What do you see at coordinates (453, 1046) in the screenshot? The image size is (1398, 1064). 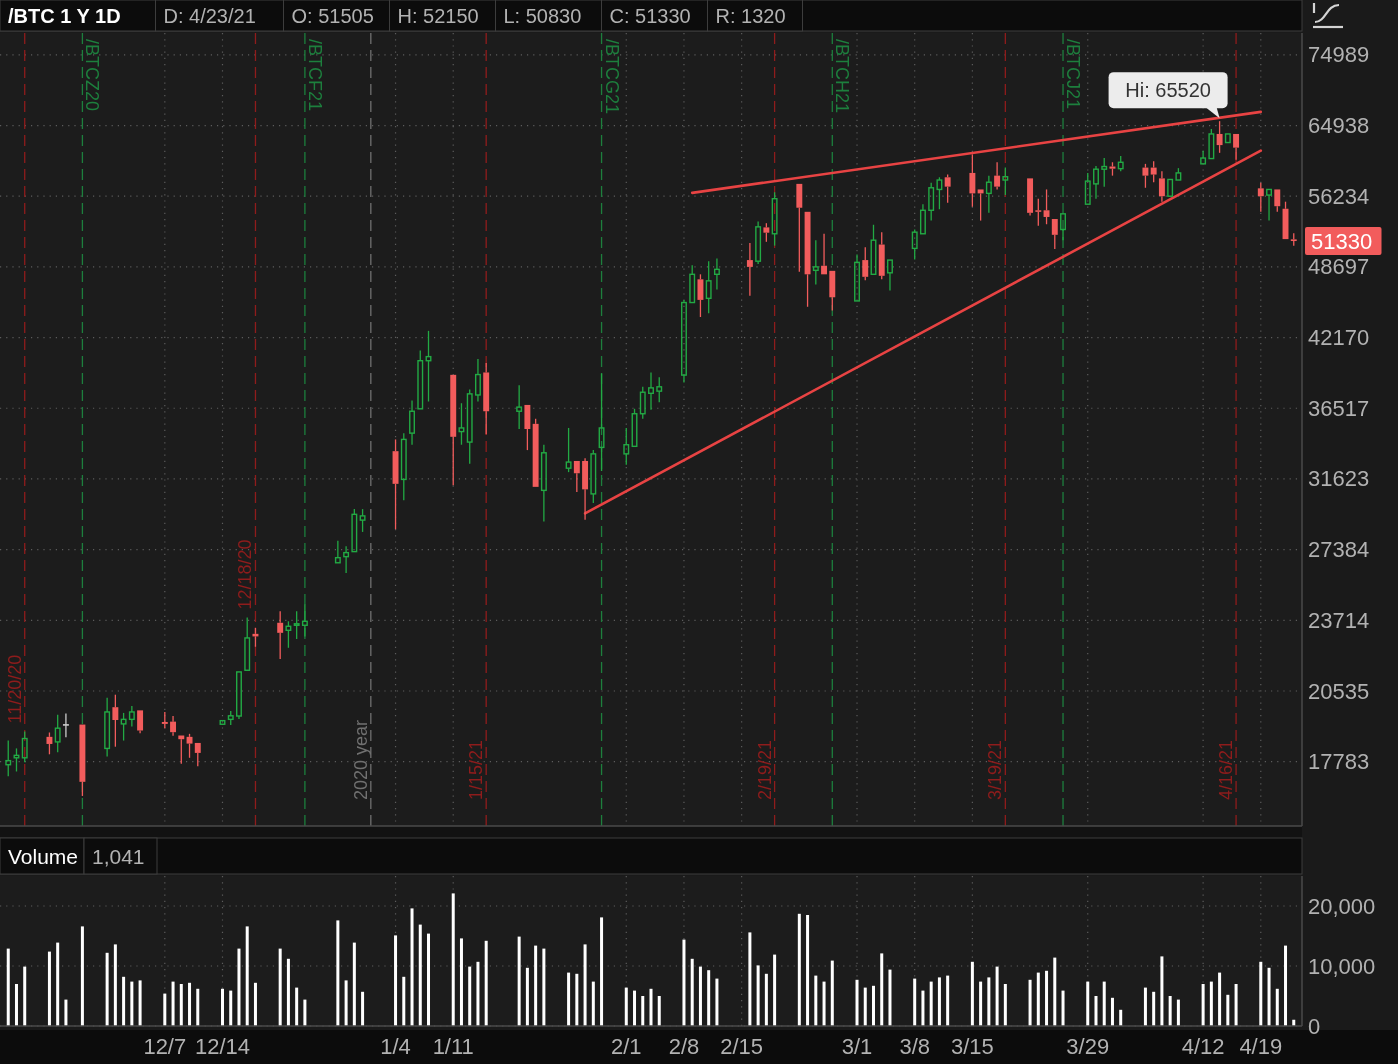 I see `x-tick-label: 1/11` at bounding box center [453, 1046].